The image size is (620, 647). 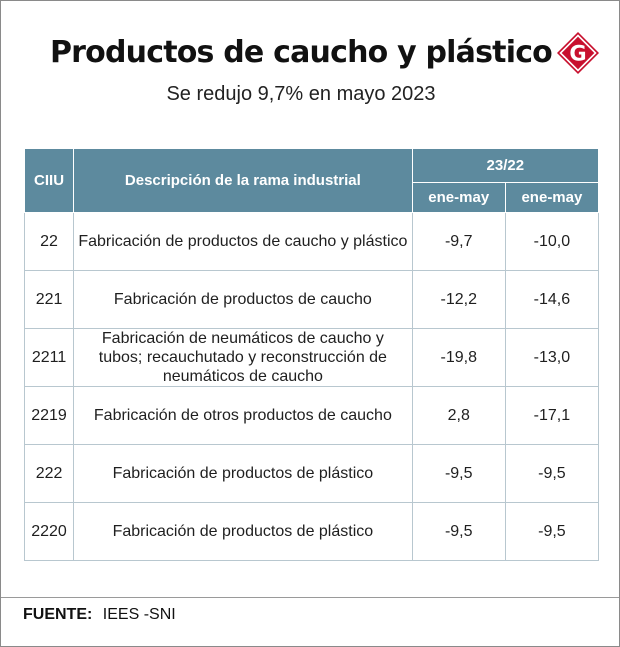 What do you see at coordinates (301, 52) in the screenshot?
I see `page-title: Productos de caucho y plástico` at bounding box center [301, 52].